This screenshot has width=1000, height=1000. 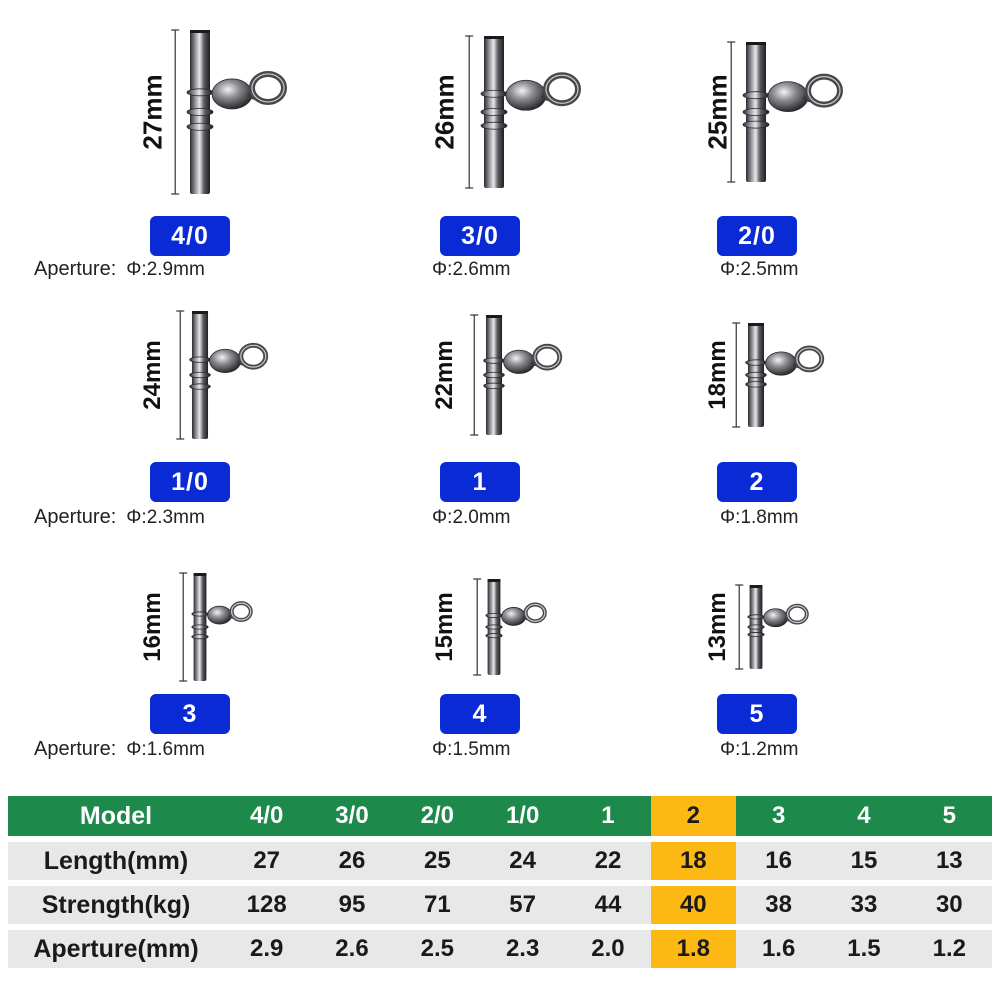 What do you see at coordinates (352, 816) in the screenshot?
I see `table-header-model: 3/0` at bounding box center [352, 816].